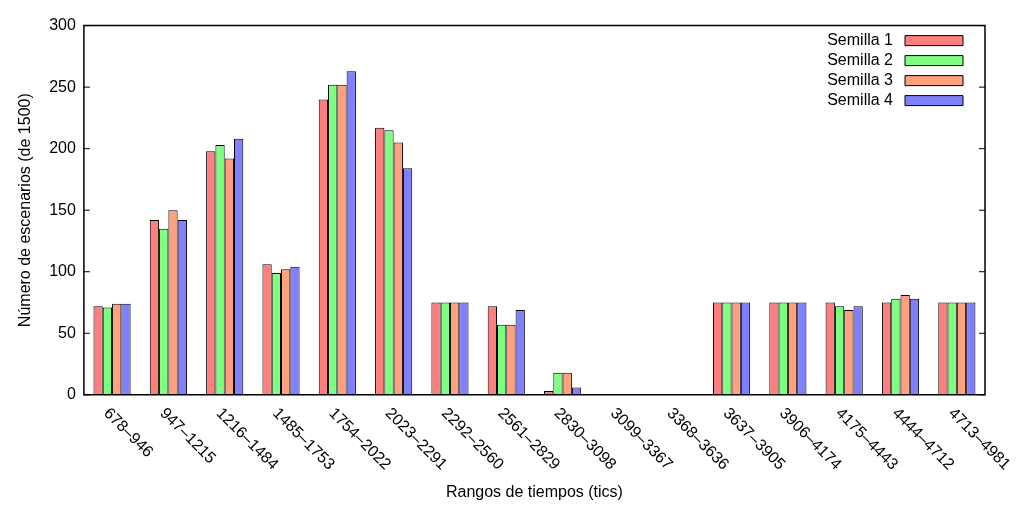 The height and width of the screenshot is (510, 1033). I want to click on y-axis-title: Número de escenarios (de 1500), so click(25, 210).